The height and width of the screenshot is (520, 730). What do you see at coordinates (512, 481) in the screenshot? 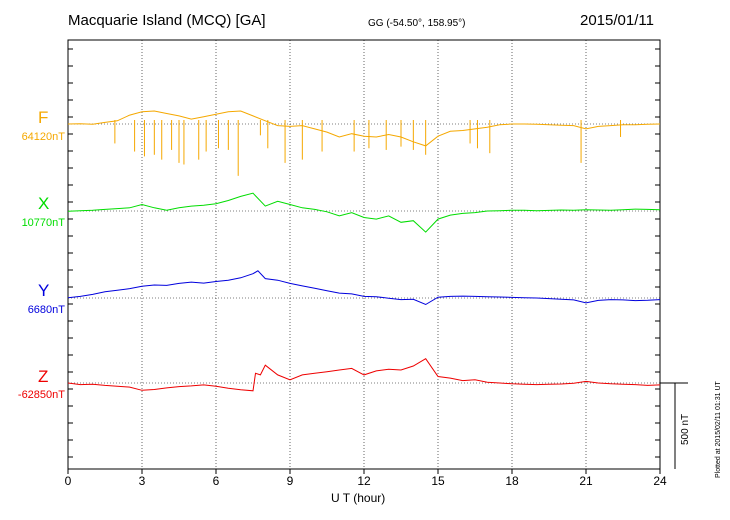
I see `x-tick-label: 18` at bounding box center [512, 481].